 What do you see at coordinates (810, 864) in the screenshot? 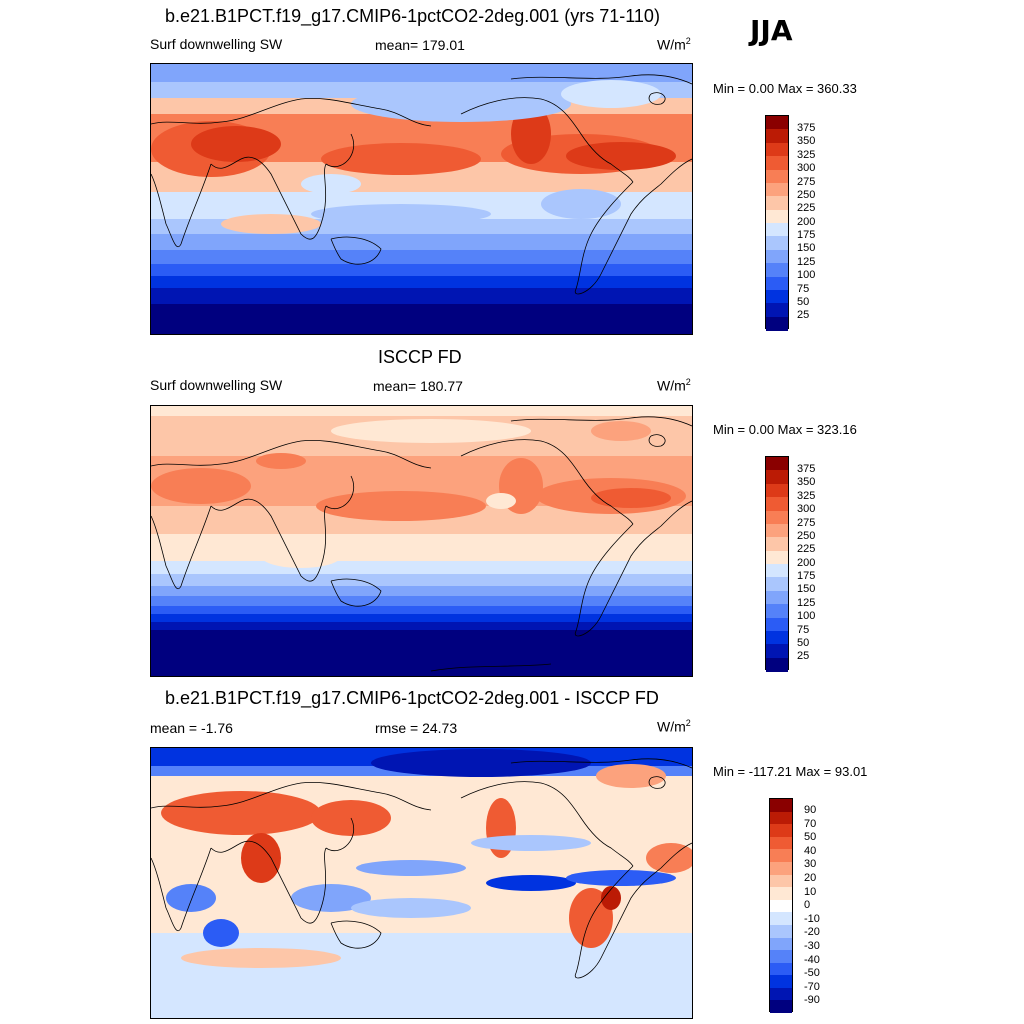
I see `colorbar-tick: 30` at bounding box center [810, 864].